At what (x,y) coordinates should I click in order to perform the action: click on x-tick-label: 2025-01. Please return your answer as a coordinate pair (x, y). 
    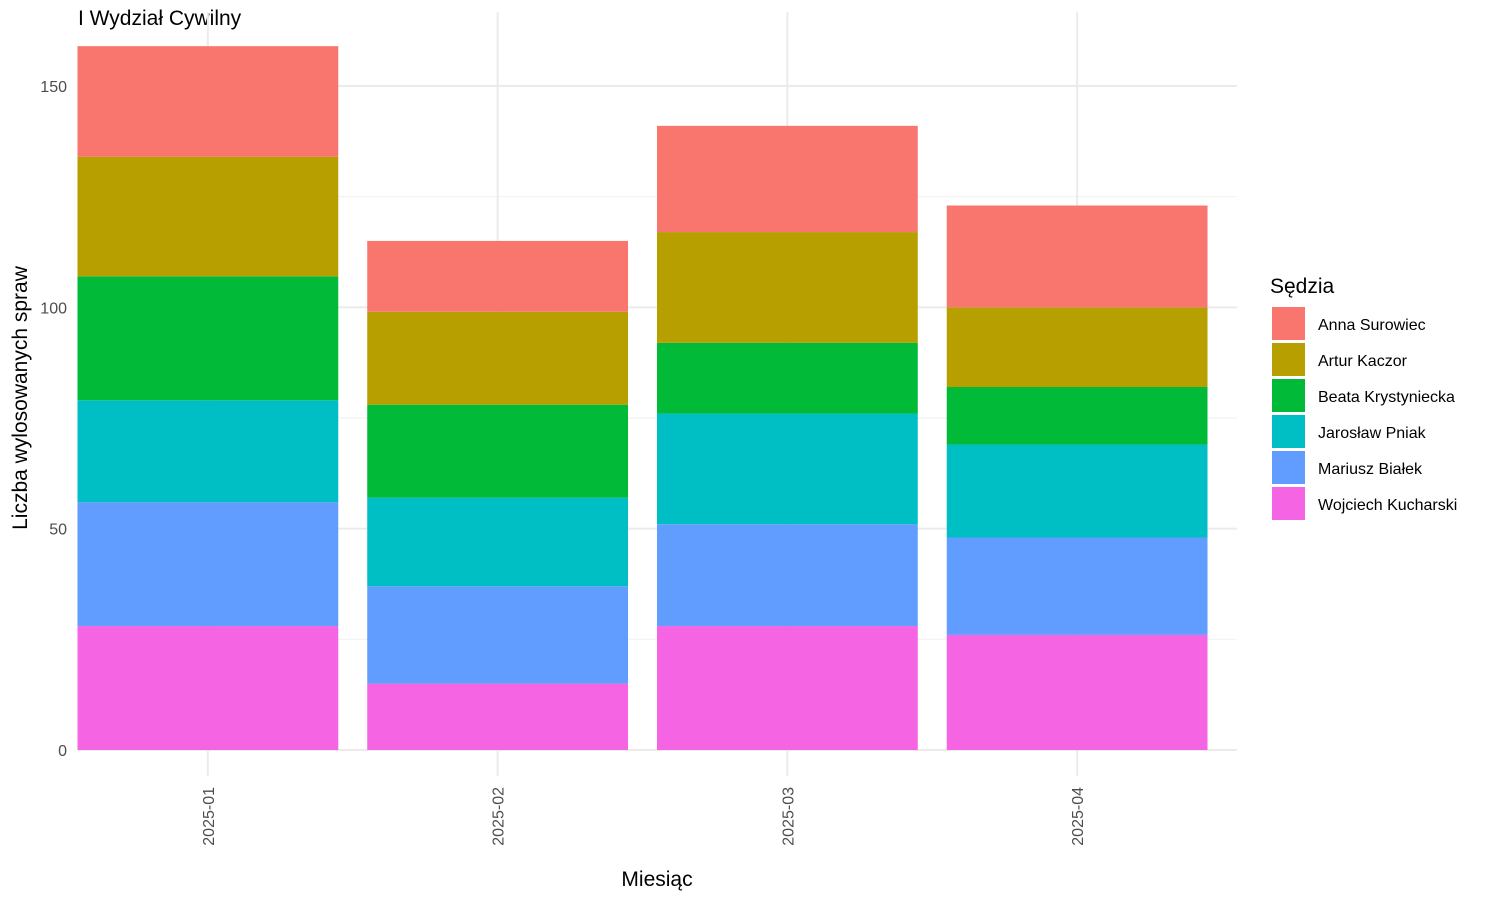
    Looking at the image, I should click on (209, 816).